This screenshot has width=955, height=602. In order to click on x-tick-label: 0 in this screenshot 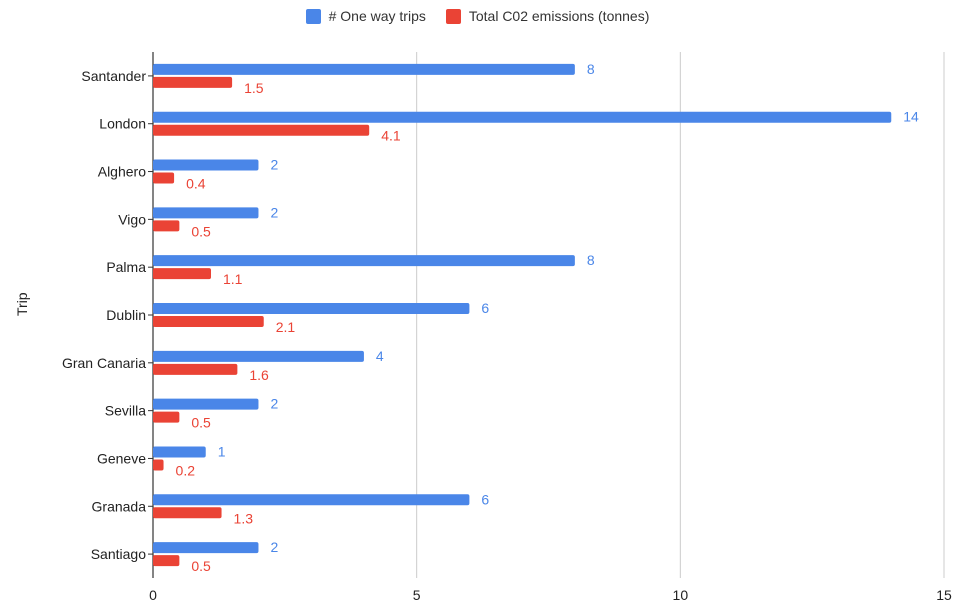, I will do `click(153, 594)`.